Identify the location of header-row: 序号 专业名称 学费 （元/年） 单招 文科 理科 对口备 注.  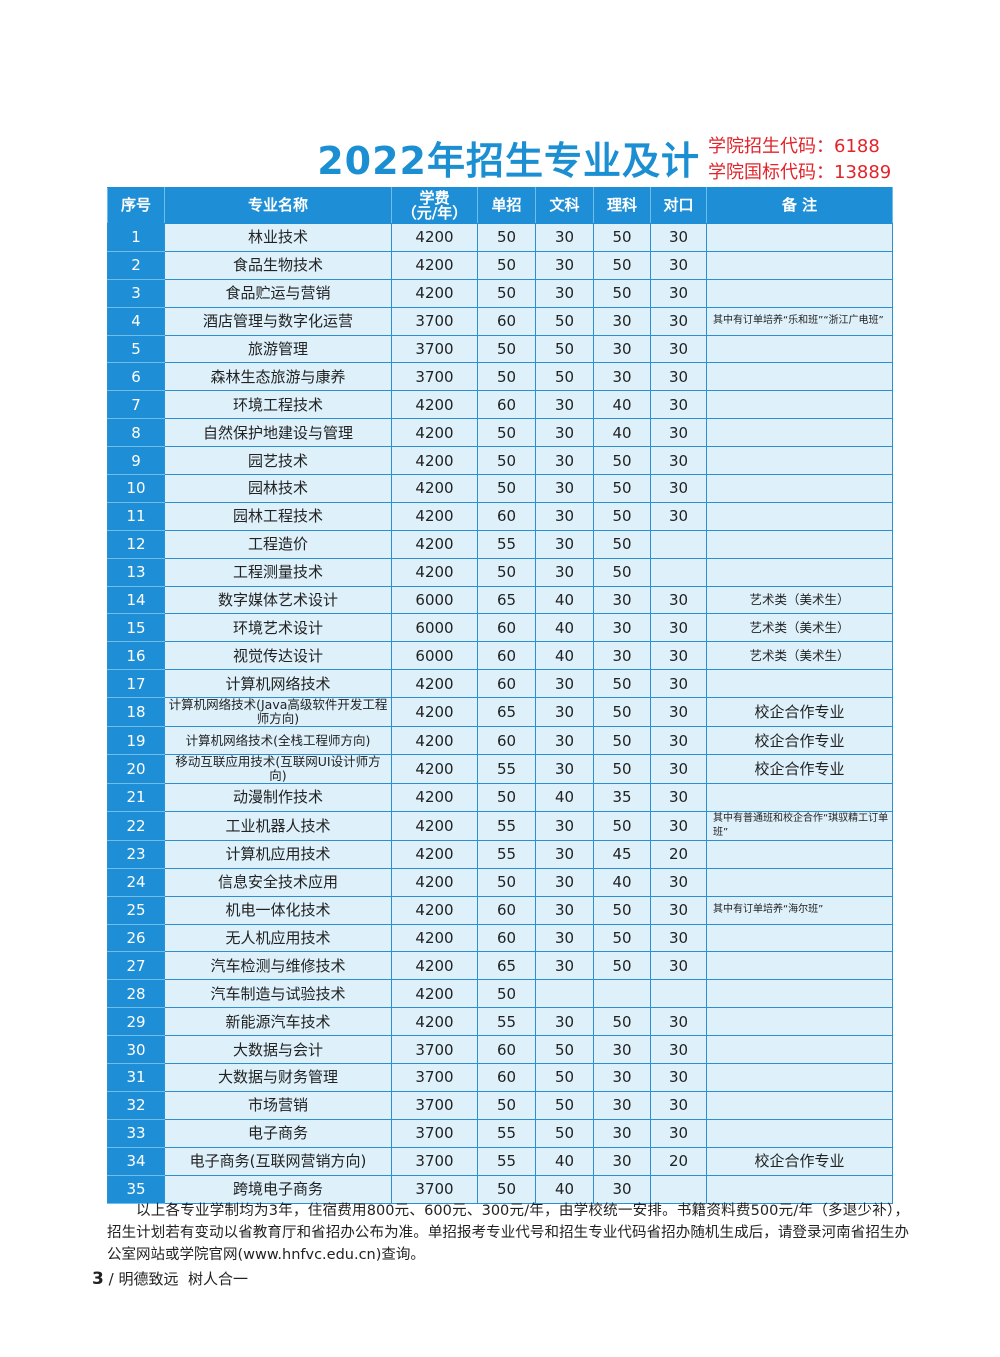
(500, 205).